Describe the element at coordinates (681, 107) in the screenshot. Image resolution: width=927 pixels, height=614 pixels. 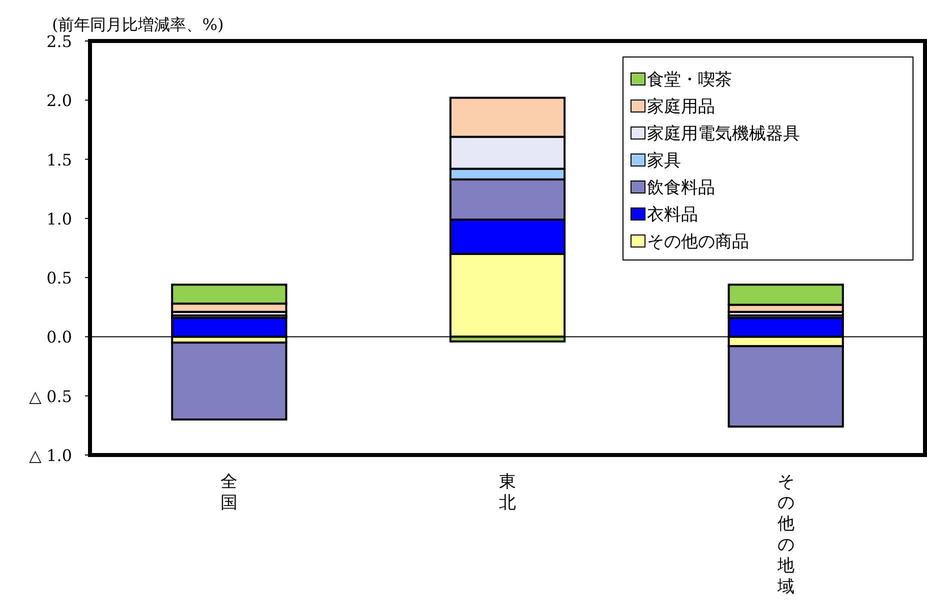
I see `legend-label: 家庭用品` at that location.